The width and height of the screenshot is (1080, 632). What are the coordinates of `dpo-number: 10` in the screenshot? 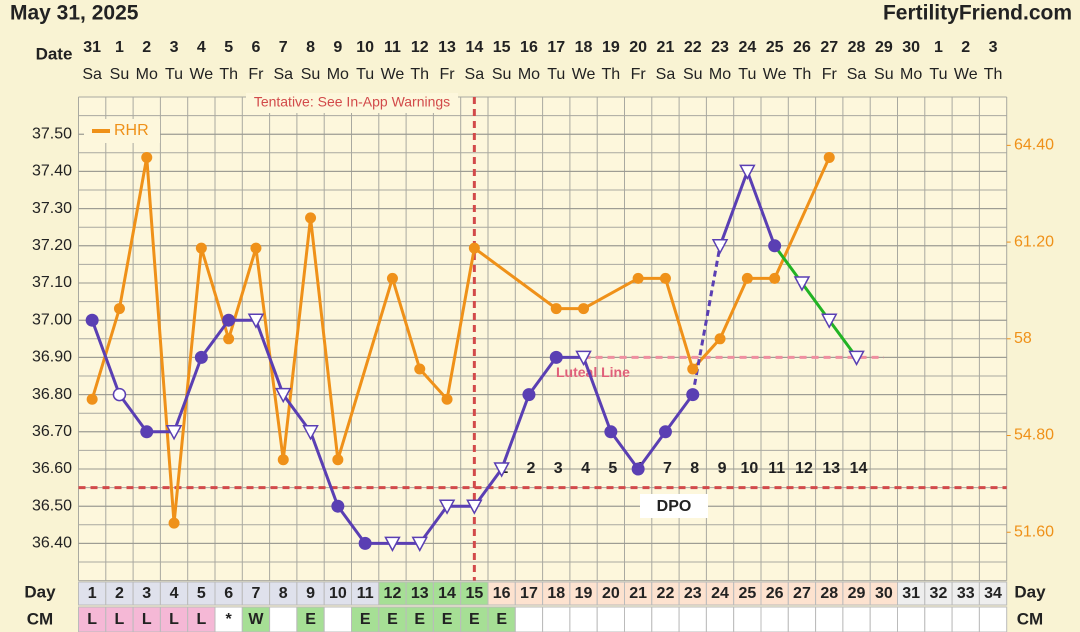 It's located at (749, 468).